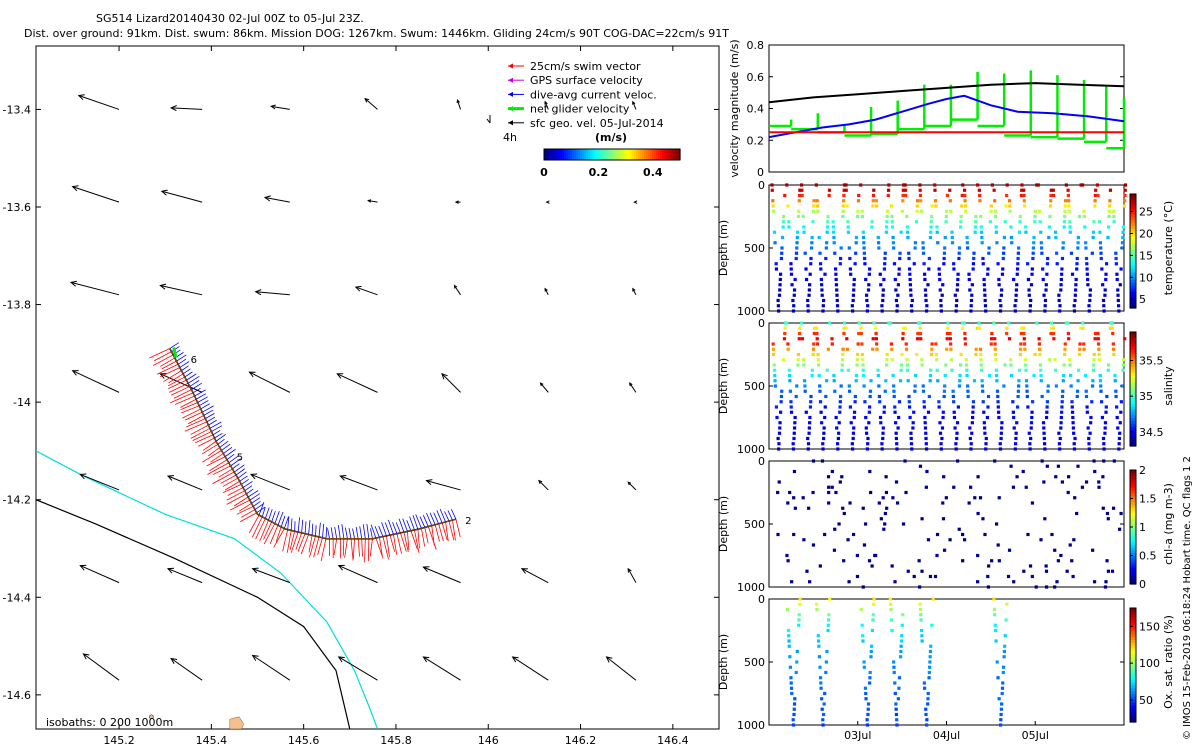 The width and height of the screenshot is (1200, 754). Describe the element at coordinates (580, 109) in the screenshot. I see `legend-label: net glider velocity` at that location.